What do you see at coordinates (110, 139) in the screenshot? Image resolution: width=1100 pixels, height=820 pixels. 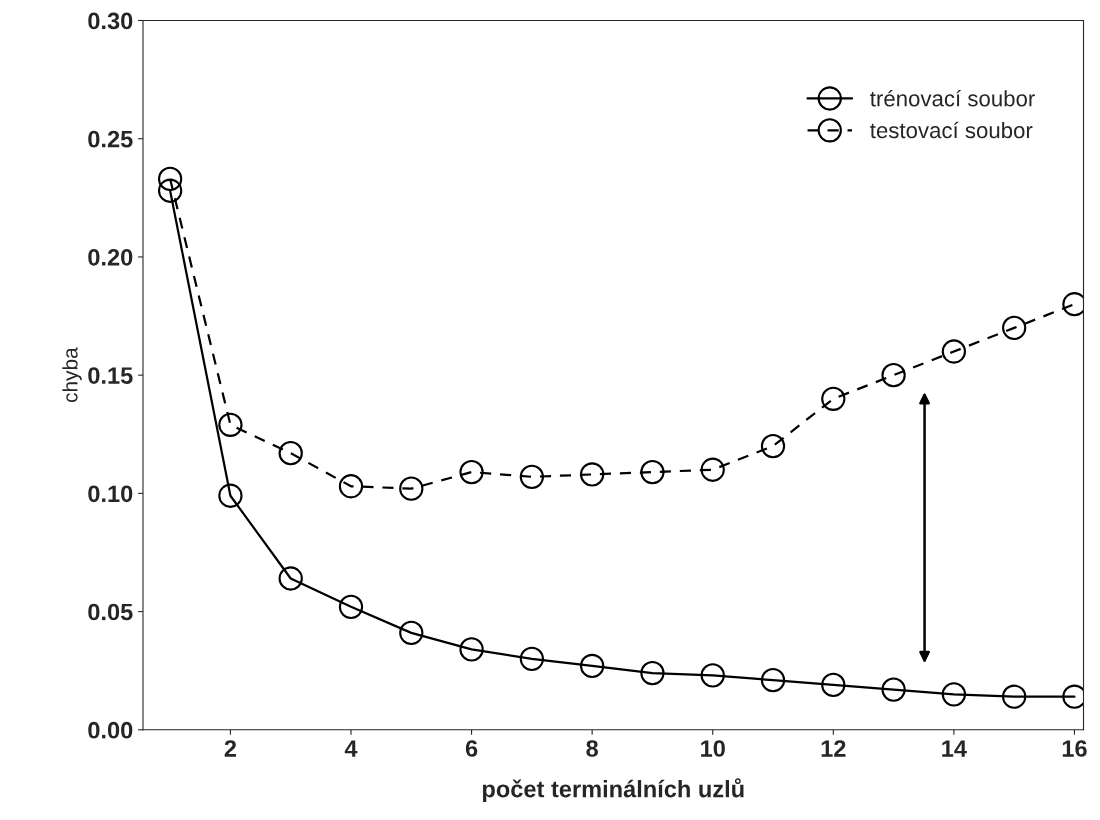 I see `y-tick-label: 0.25` at bounding box center [110, 139].